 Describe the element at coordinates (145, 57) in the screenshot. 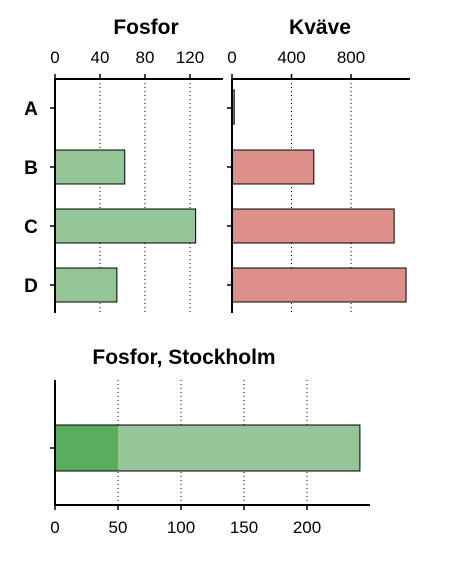

I see `fosfor-tick-label: 80` at that location.